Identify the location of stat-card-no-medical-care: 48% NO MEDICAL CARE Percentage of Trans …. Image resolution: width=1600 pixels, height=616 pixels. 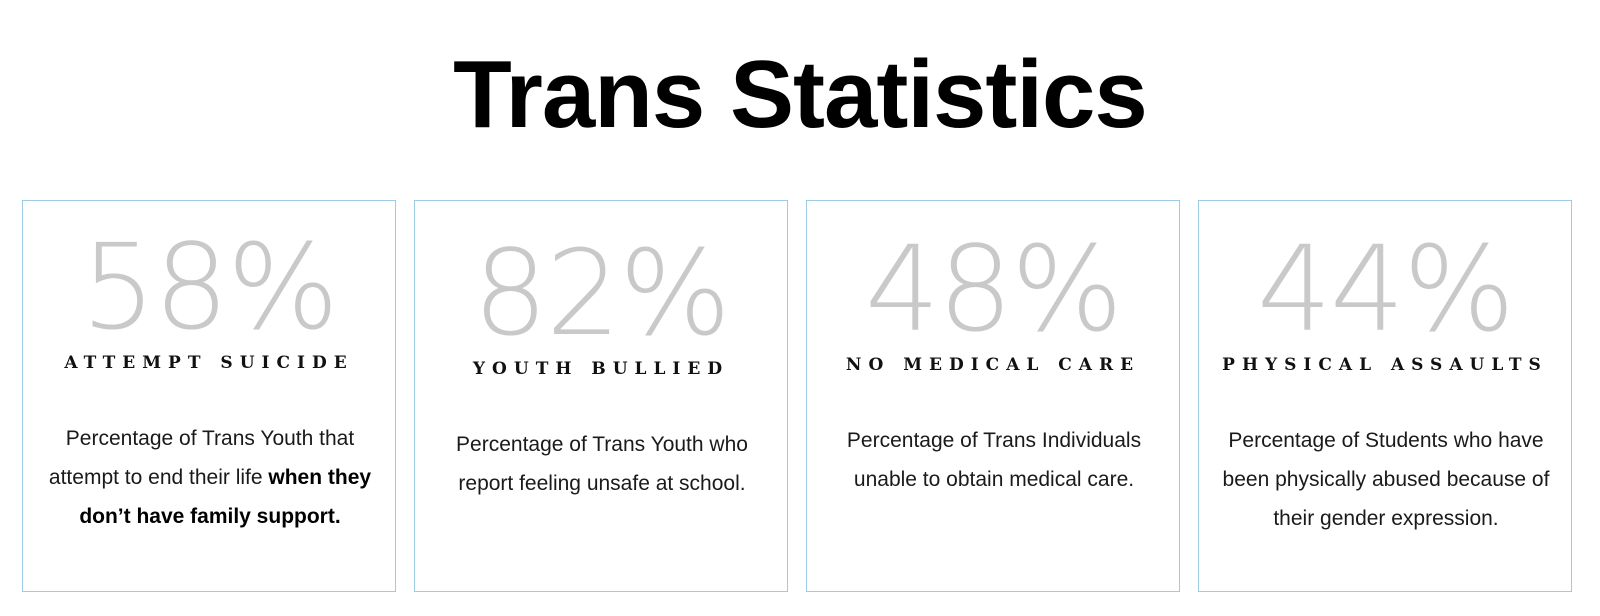
(993, 396).